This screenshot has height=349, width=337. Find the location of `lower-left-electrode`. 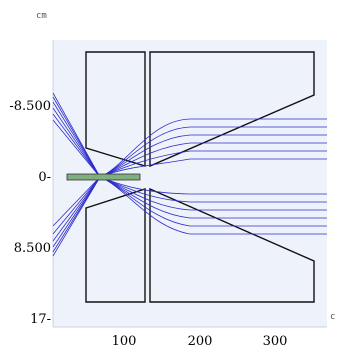

lower-left-electrode is located at coordinates (115, 245).